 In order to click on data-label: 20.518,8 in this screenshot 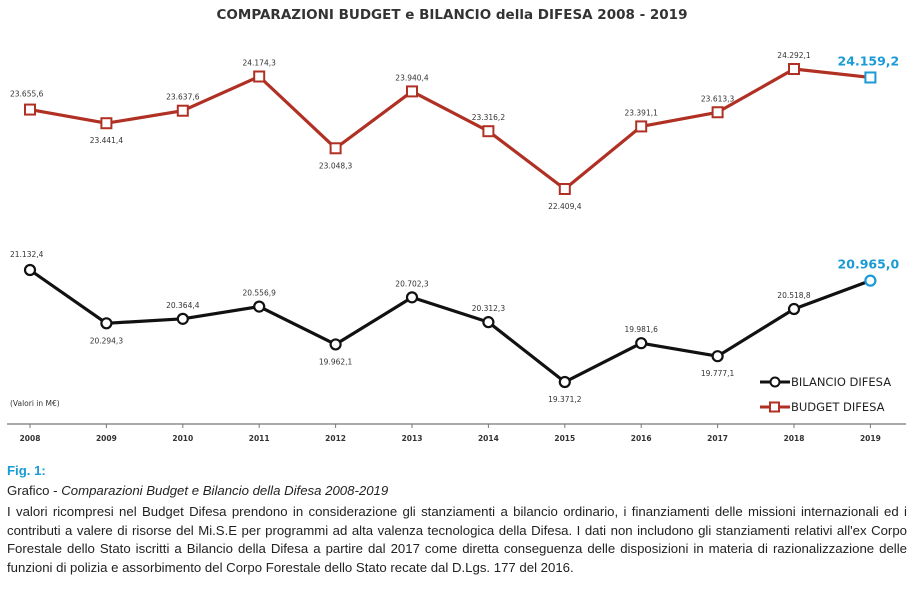, I will do `click(794, 295)`.